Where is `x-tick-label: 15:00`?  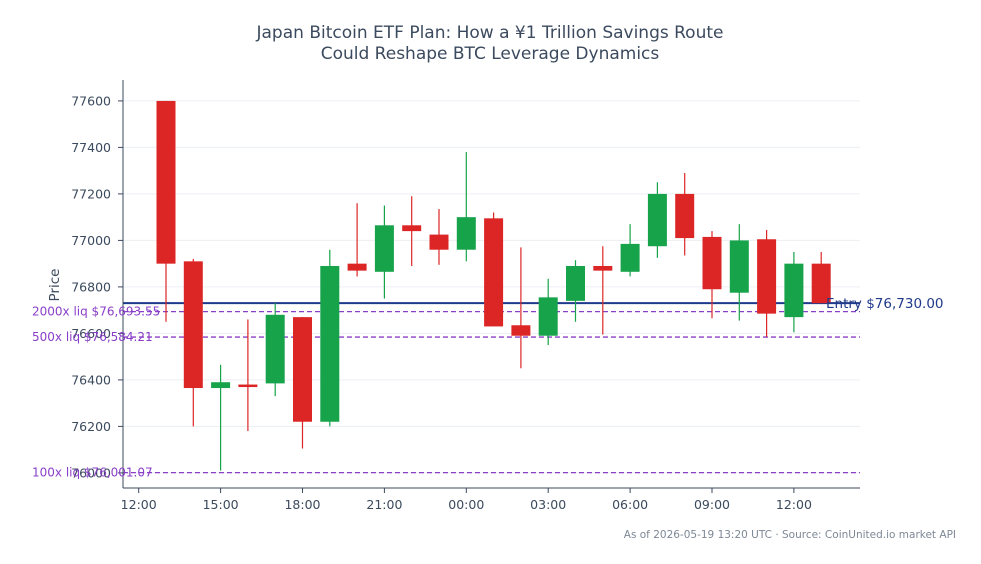
x-tick-label: 15:00 is located at coordinates (221, 504).